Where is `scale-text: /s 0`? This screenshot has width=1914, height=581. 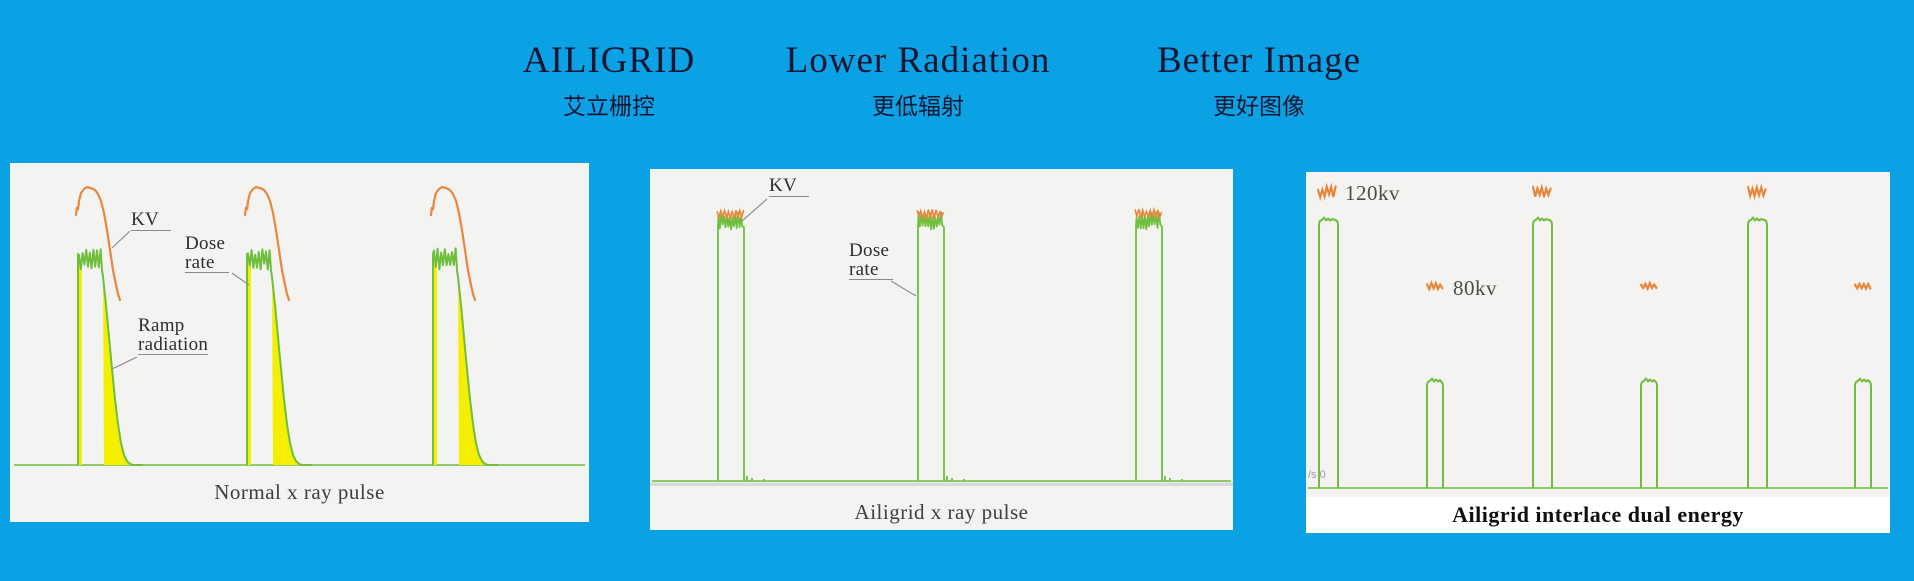
scale-text: /s 0 is located at coordinates (1317, 475).